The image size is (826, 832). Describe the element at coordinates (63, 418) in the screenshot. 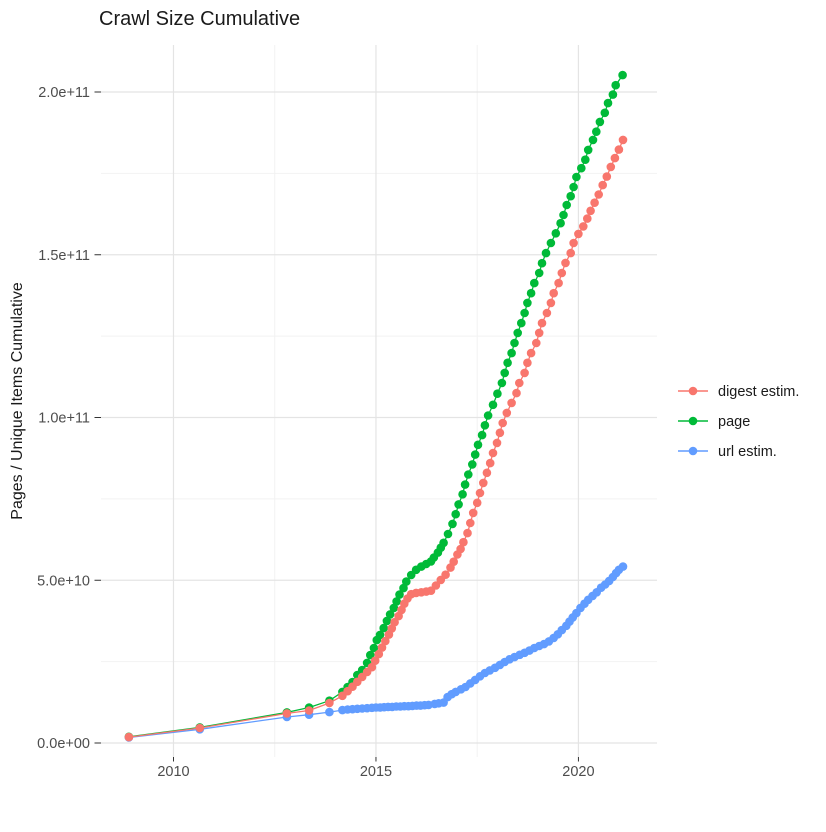

I see `y-axis-tick-labels: 0.0e+00 5.0e+10 1.0e+11 1.5e+11 2.0e+11` at that location.